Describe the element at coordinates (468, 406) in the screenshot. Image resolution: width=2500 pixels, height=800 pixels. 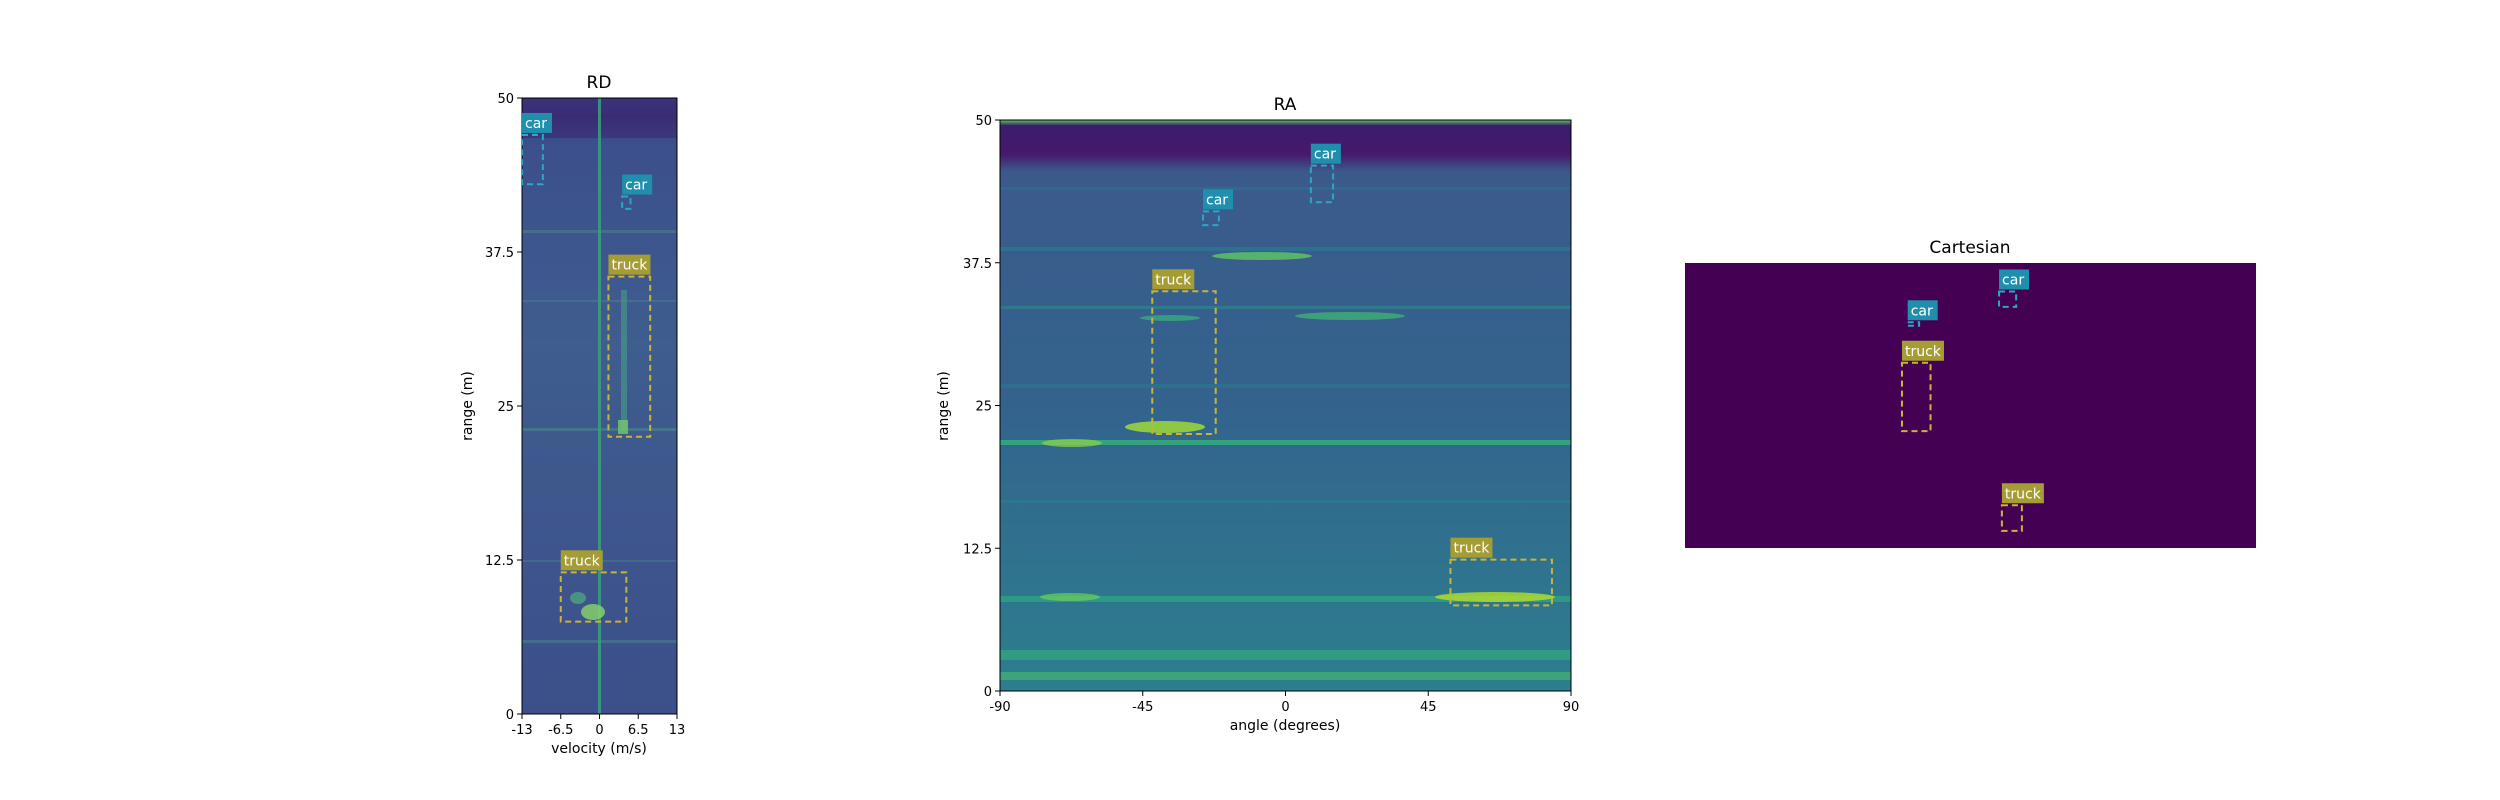
I see `rd-ylabel: range (m)` at that location.